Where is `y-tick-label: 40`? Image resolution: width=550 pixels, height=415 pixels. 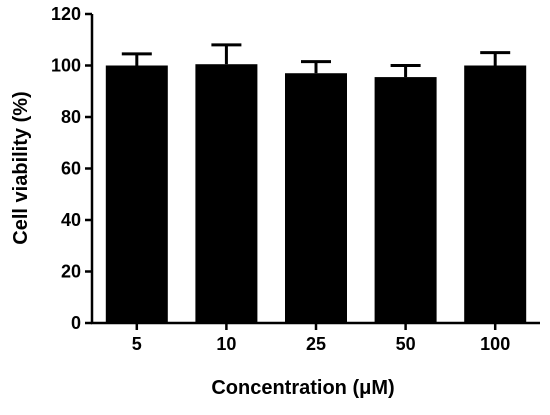
y-tick-label: 40 is located at coordinates (71, 220).